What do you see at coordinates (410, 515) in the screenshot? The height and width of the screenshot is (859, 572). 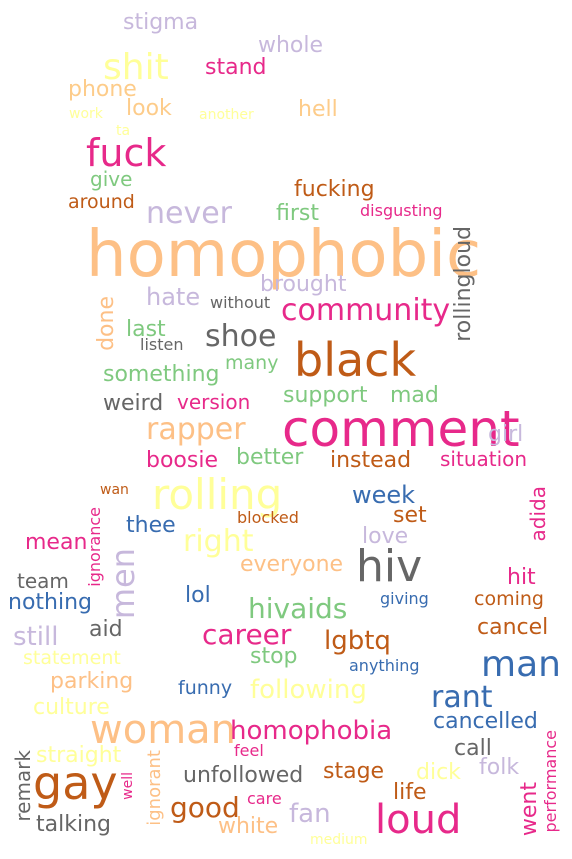 I see `word-set: set` at bounding box center [410, 515].